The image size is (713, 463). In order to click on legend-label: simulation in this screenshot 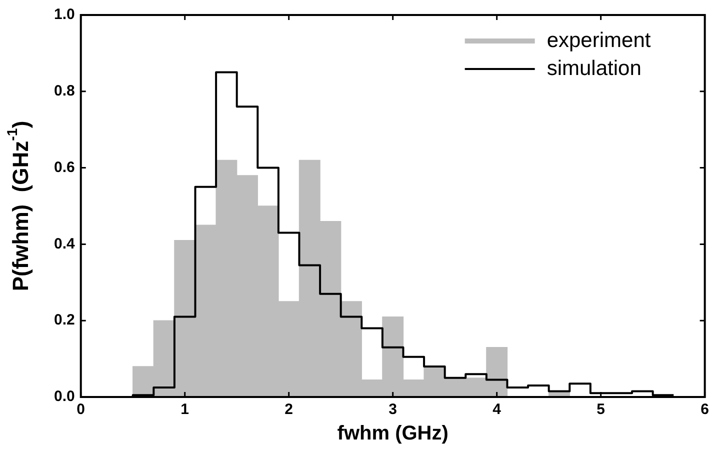, I will do `click(594, 68)`.